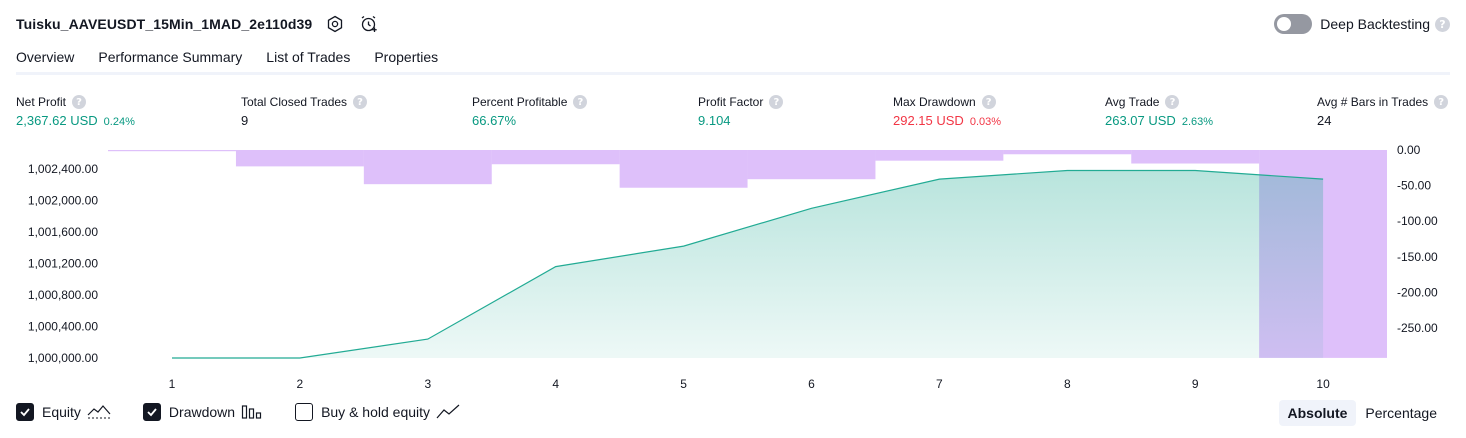 The image size is (1466, 438). Describe the element at coordinates (1067, 384) in the screenshot. I see `x-axis-tick-label: 8` at that location.